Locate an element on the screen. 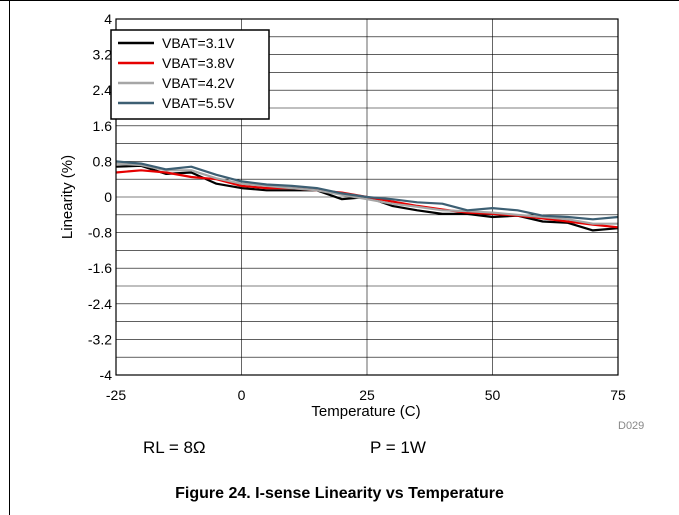 The height and width of the screenshot is (515, 679). y-tick-label: 3.2 is located at coordinates (103, 55).